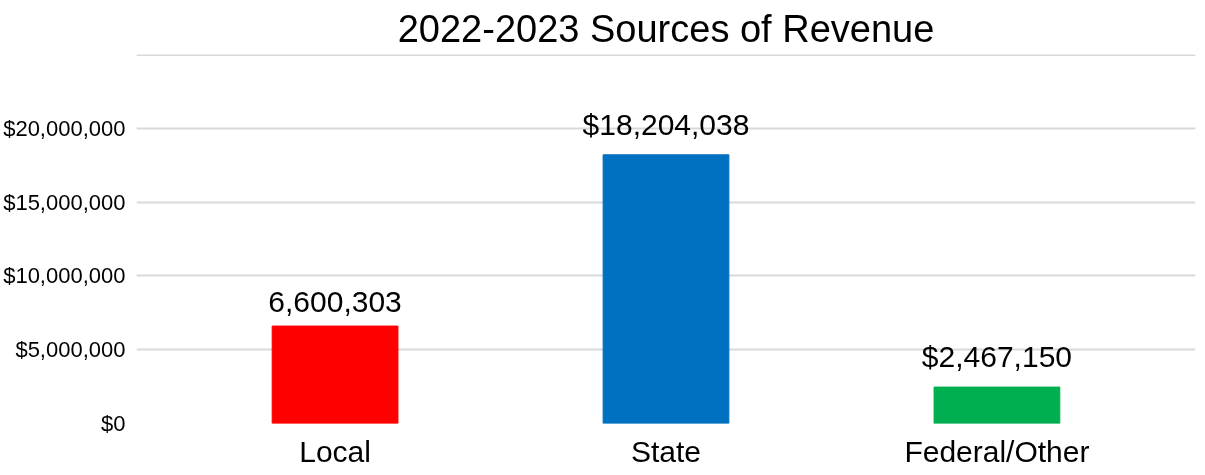  I want to click on y-tick-label: $5,000,000, so click(70, 350).